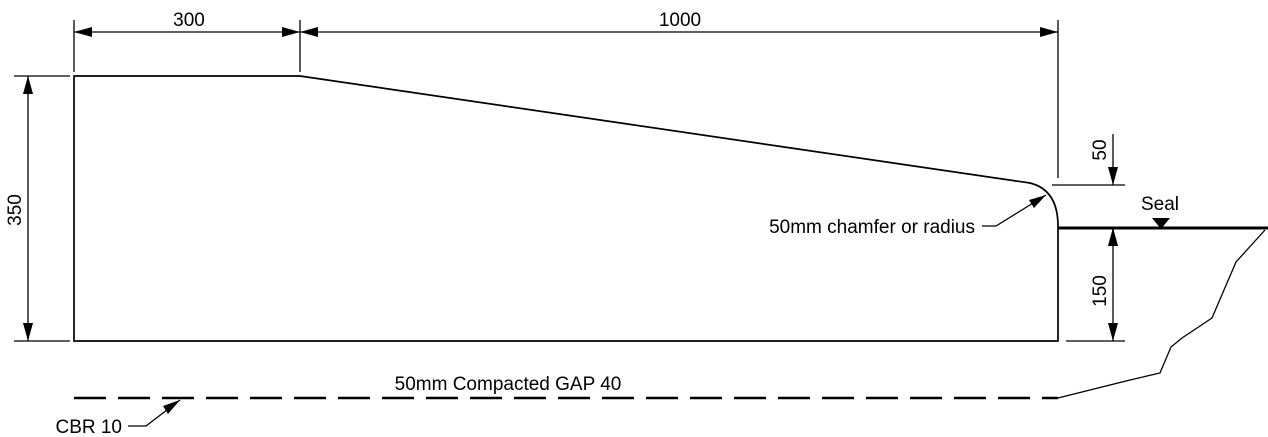  What do you see at coordinates (680, 20) in the screenshot?
I see `dimension-1000-label: 1000` at bounding box center [680, 20].